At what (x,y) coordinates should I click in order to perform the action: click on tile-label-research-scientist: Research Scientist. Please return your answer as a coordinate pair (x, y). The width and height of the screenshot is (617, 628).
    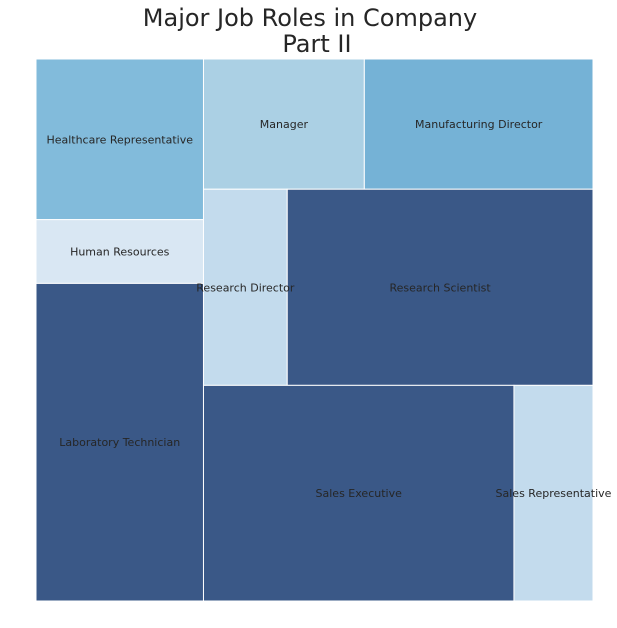
    Looking at the image, I should click on (441, 287).